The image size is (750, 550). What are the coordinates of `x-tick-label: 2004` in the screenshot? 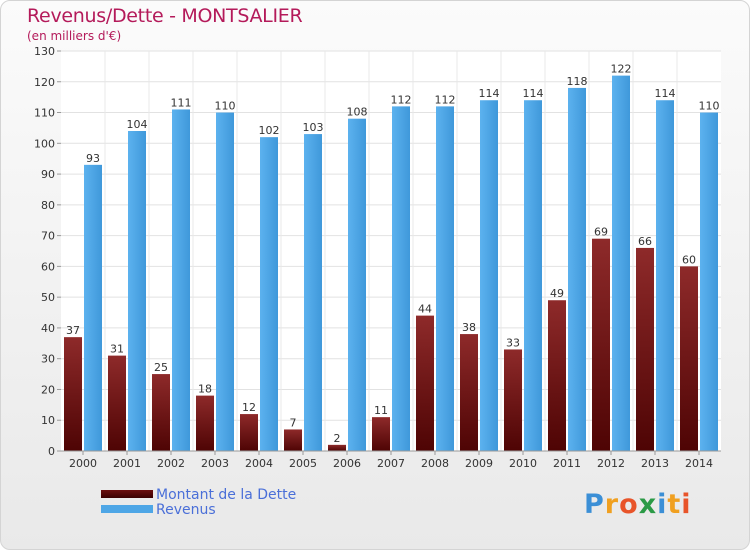 It's located at (259, 463).